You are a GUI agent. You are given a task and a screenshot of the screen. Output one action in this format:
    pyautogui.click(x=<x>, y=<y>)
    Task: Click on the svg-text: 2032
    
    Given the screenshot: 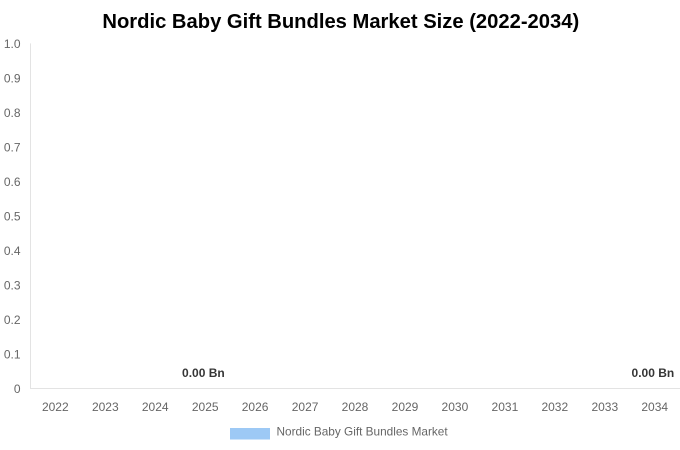 What is the action you would take?
    pyautogui.click(x=554, y=407)
    